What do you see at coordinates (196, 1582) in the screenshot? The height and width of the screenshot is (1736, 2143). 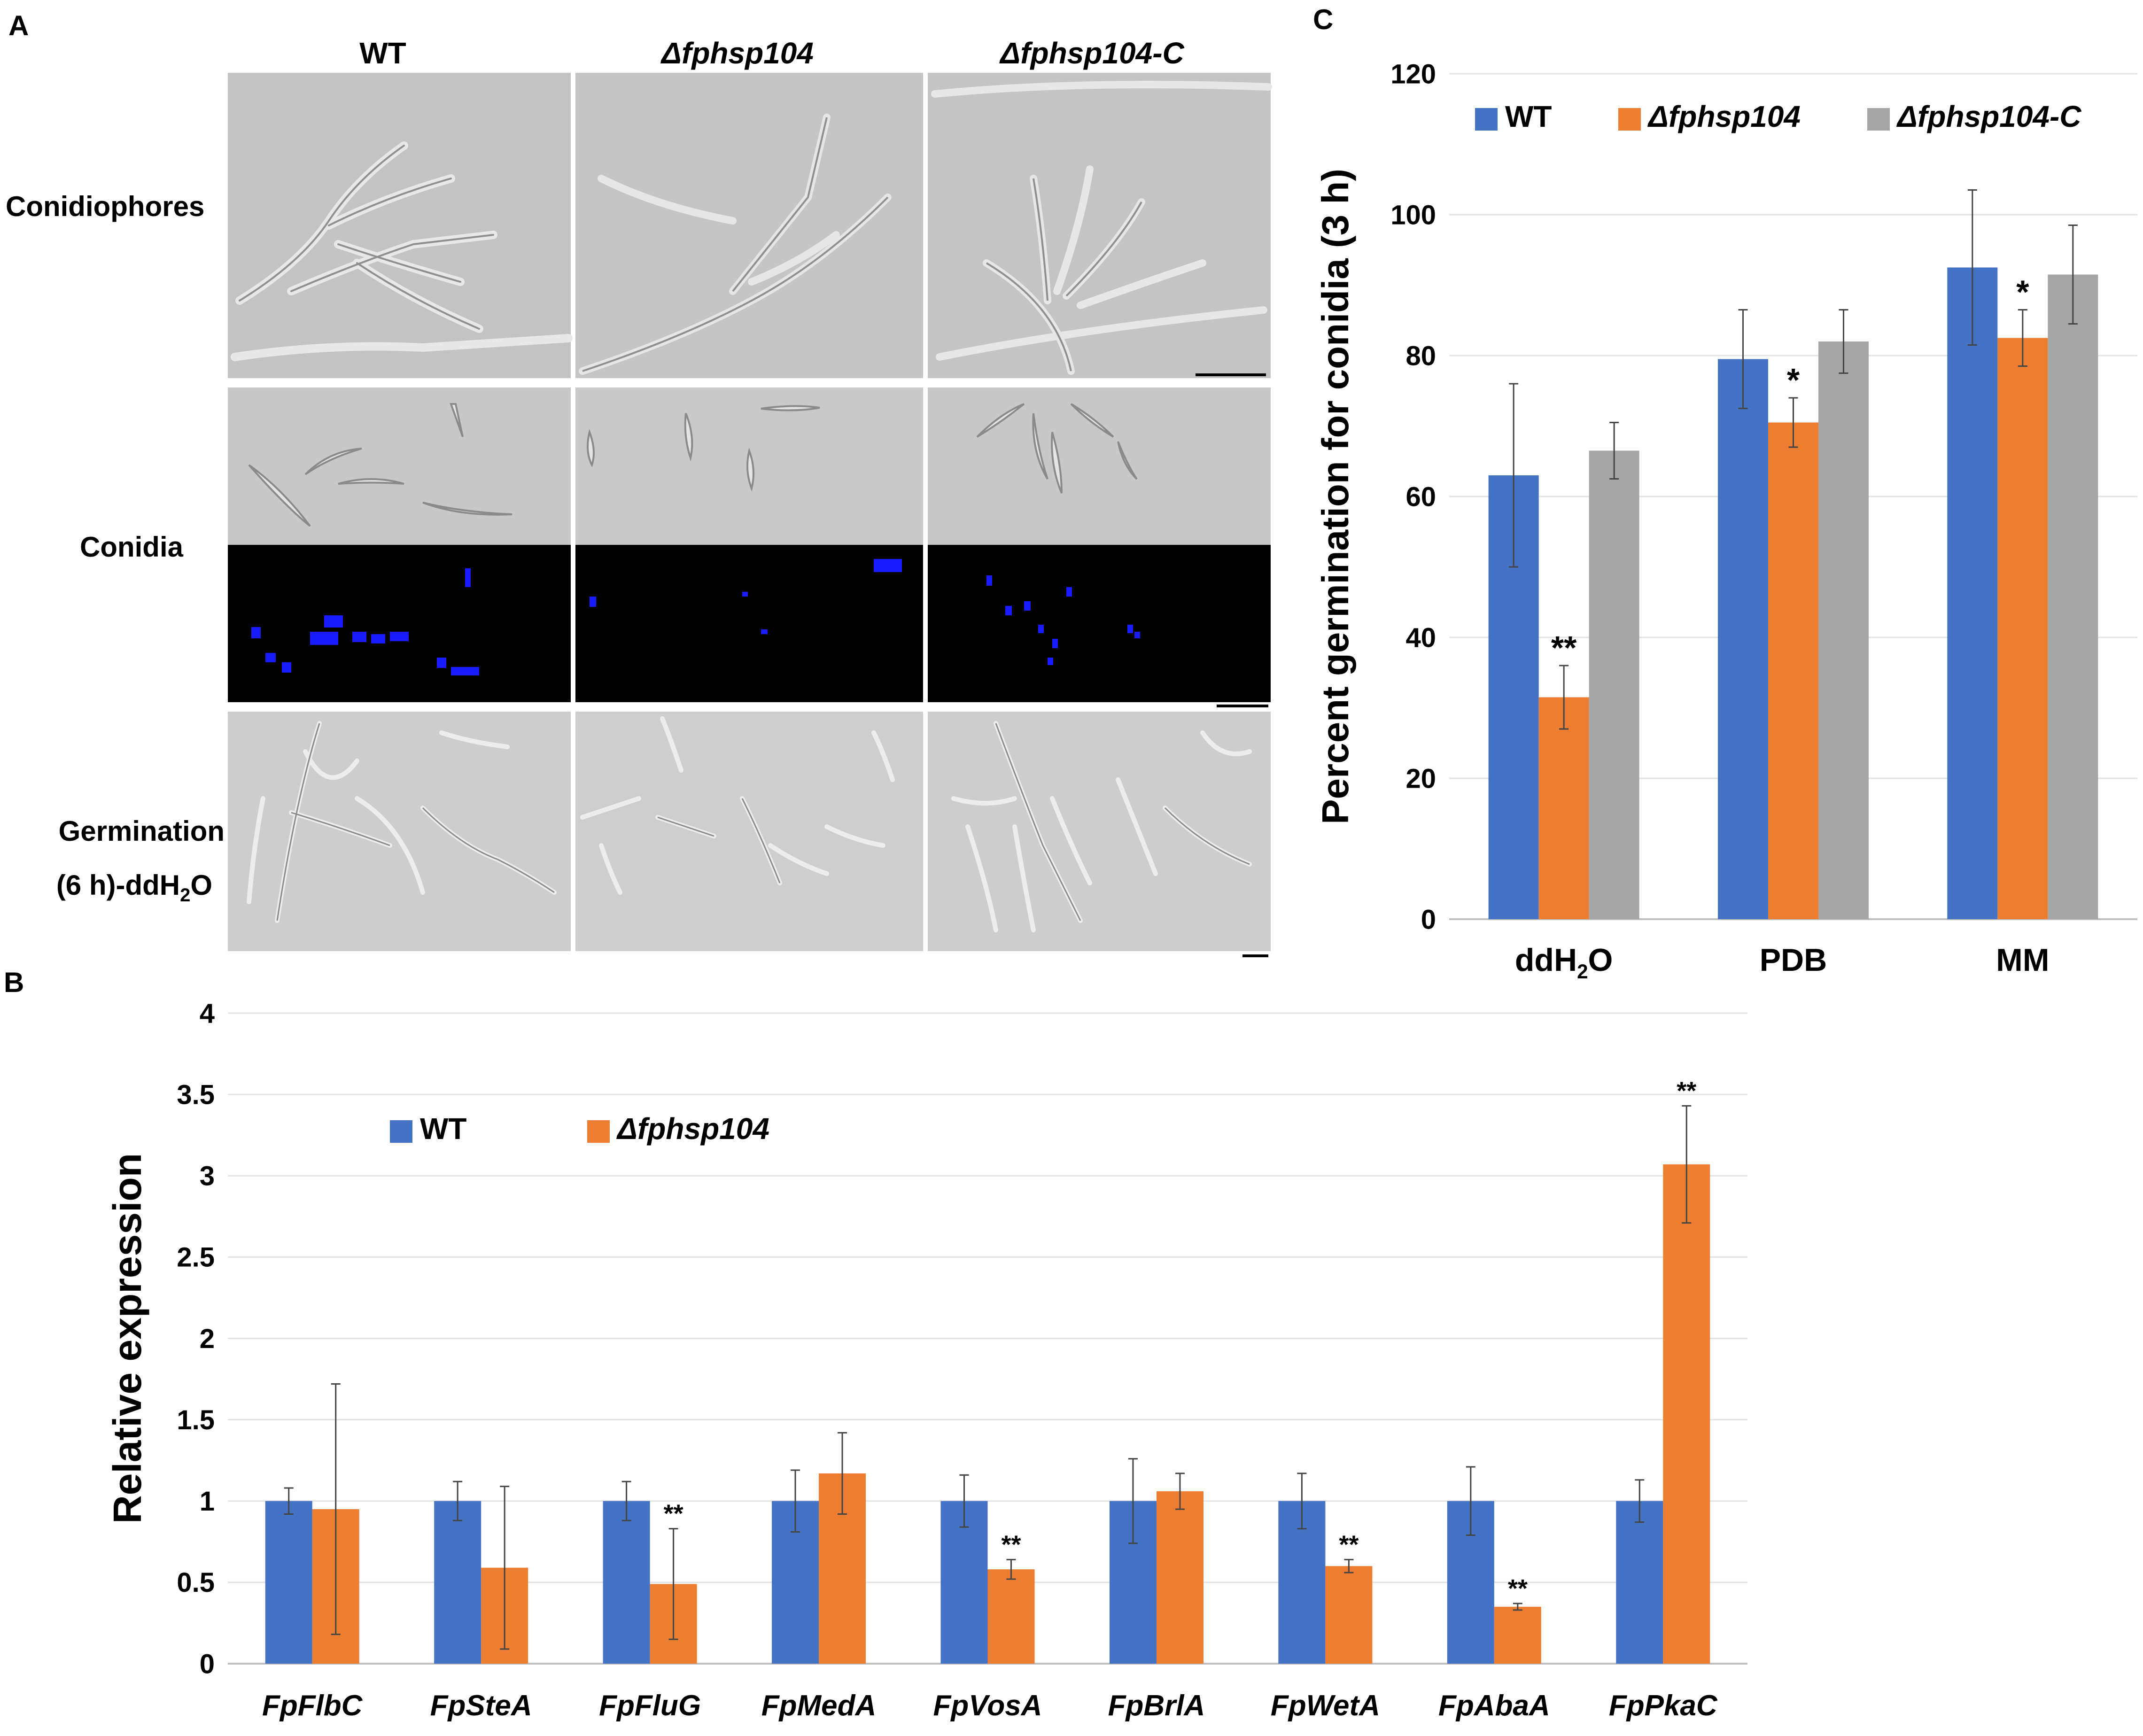 I see `b-y-tick-label: 0.5` at bounding box center [196, 1582].